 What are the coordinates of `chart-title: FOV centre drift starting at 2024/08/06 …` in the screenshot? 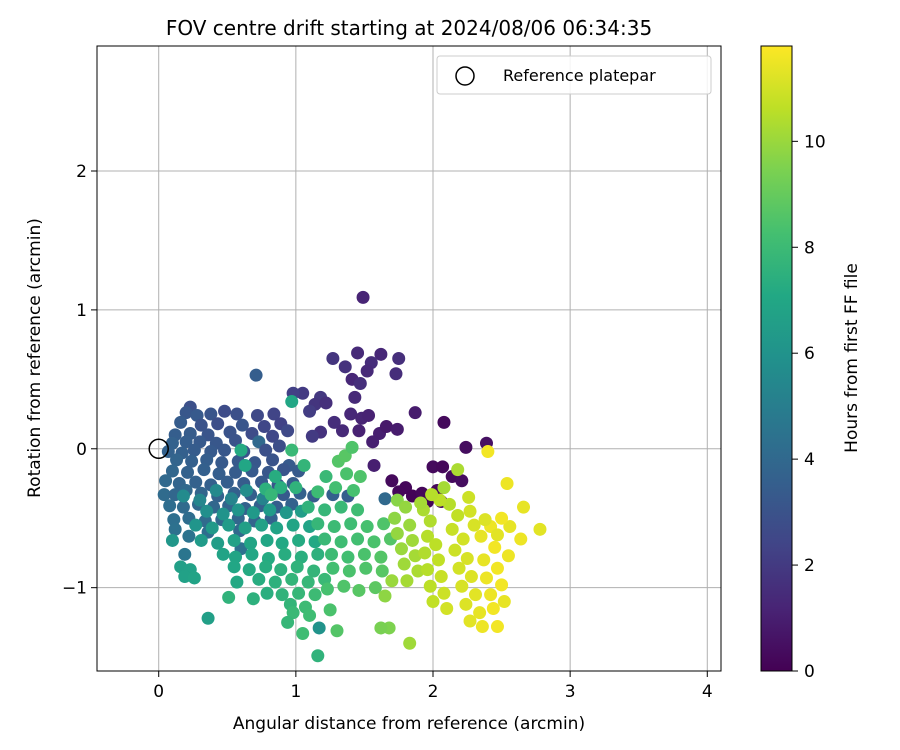 It's located at (409, 28).